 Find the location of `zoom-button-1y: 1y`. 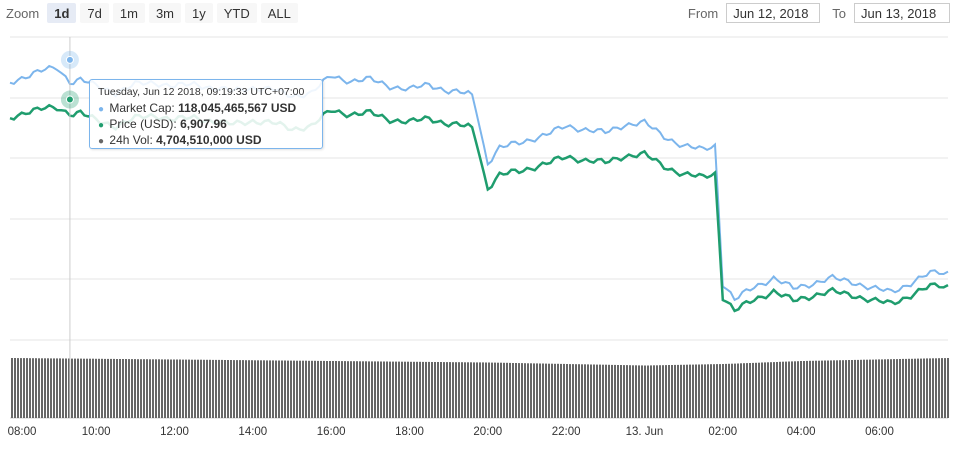

zoom-button-1y: 1y is located at coordinates (199, 13).